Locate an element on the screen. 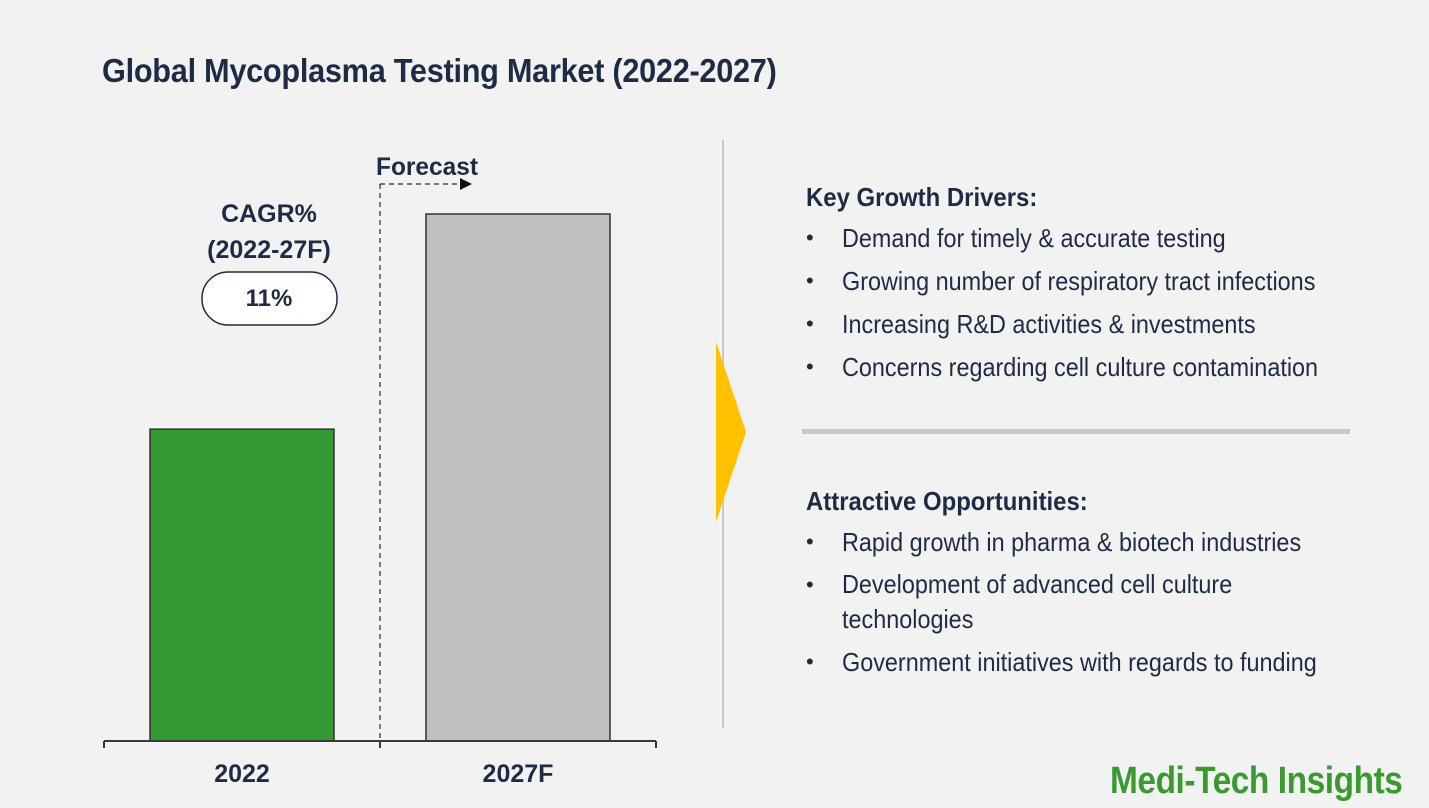 The height and width of the screenshot is (808, 1429). horizontal-divider is located at coordinates (1076, 431).